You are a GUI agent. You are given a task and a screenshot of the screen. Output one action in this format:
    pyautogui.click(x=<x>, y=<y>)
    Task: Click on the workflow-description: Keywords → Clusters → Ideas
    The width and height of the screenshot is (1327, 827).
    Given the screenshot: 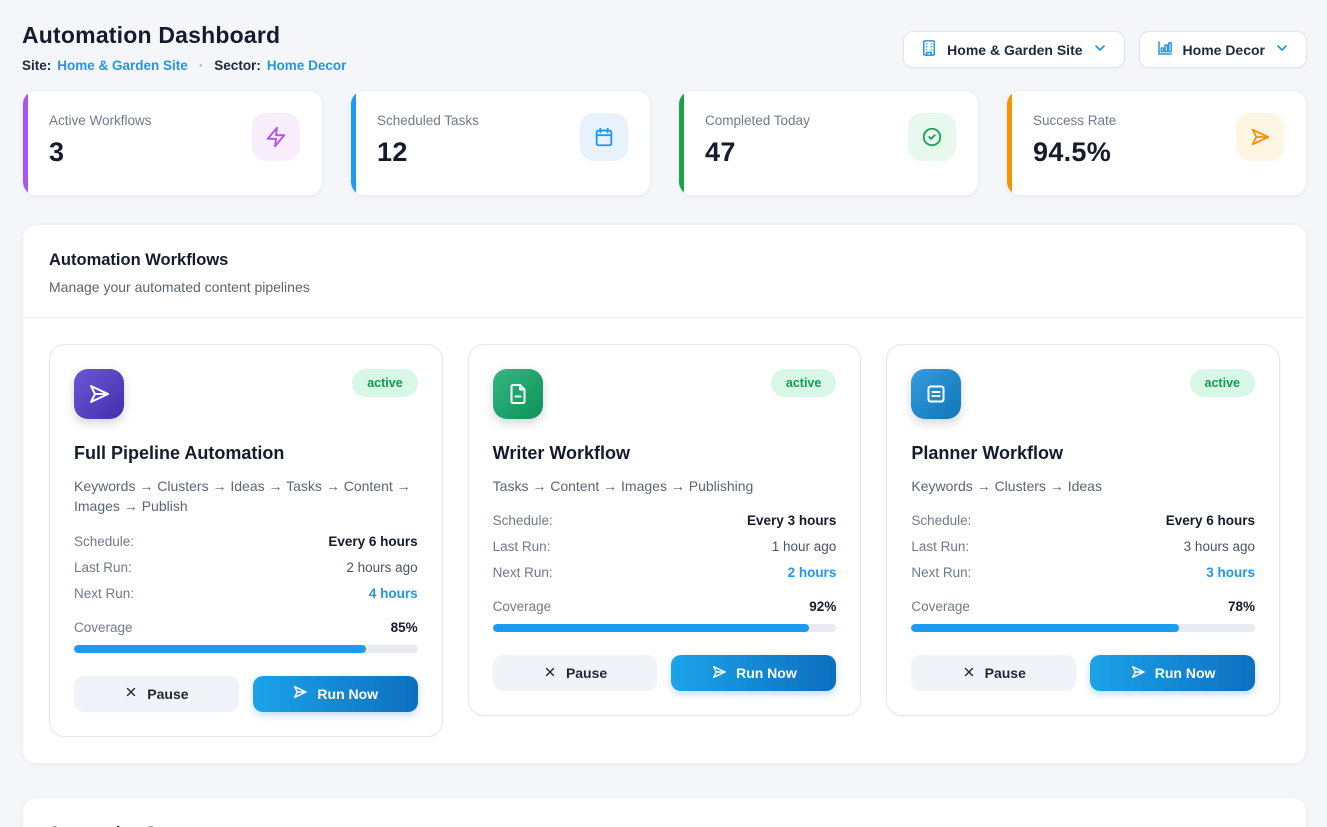 What is the action you would take?
    pyautogui.click(x=1006, y=486)
    